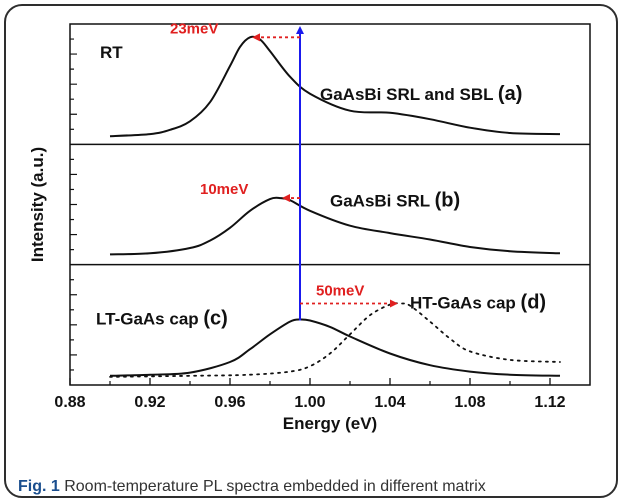 The height and width of the screenshot is (503, 624). What do you see at coordinates (478, 303) in the screenshot?
I see `panel-d-label: HT-GaAs cap (d)` at bounding box center [478, 303].